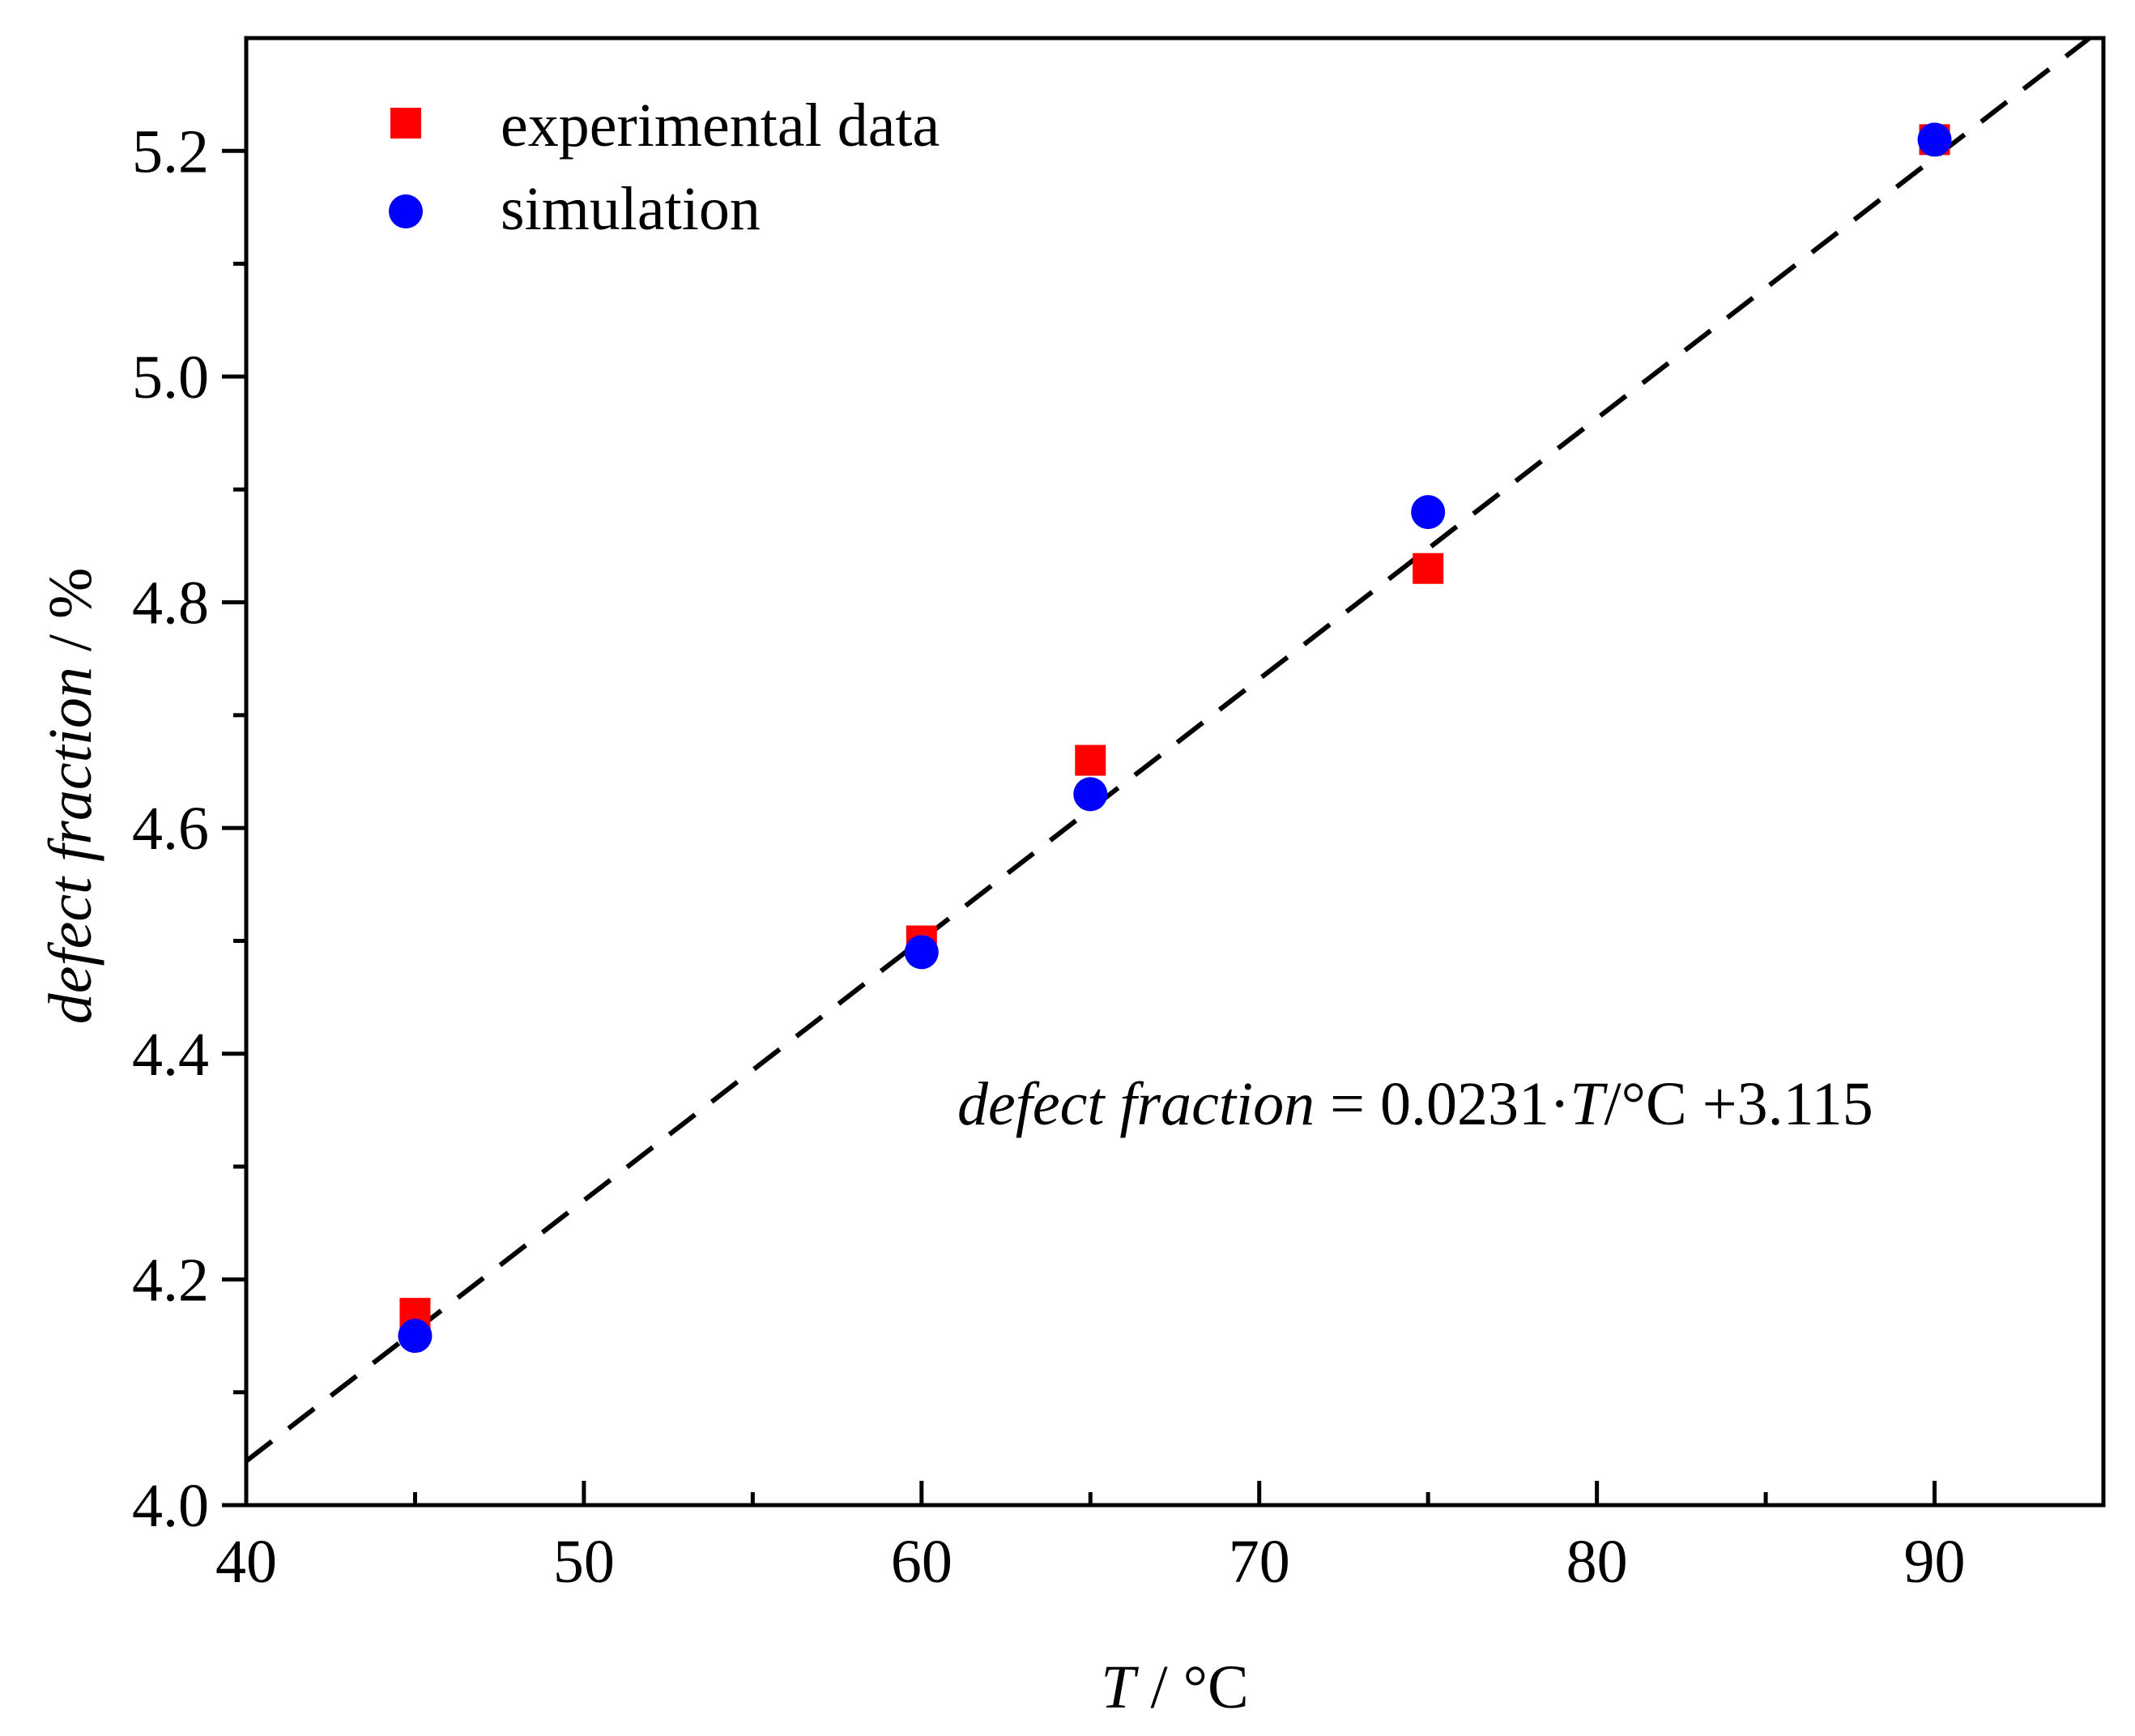  Describe the element at coordinates (170, 603) in the screenshot. I see `y-tick-label: 4.8` at that location.